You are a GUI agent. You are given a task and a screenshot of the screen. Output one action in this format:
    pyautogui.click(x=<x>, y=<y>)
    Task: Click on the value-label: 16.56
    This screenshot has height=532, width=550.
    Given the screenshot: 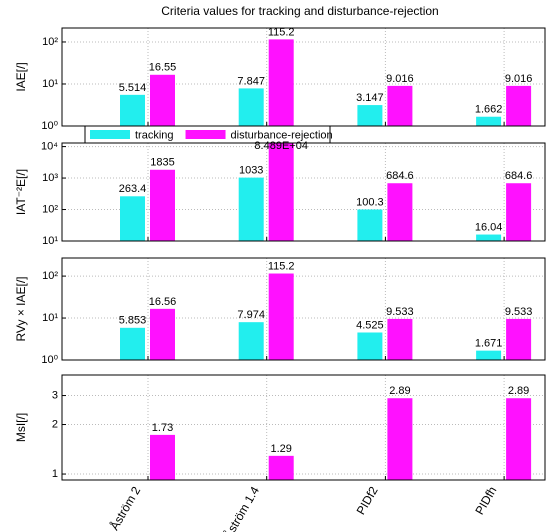 What is the action you would take?
    pyautogui.click(x=163, y=302)
    